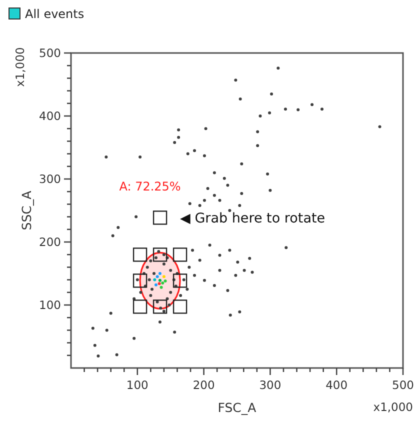 The image size is (416, 421). Describe the element at coordinates (50, 305) in the screenshot. I see `y-tick-label: 100` at that location.